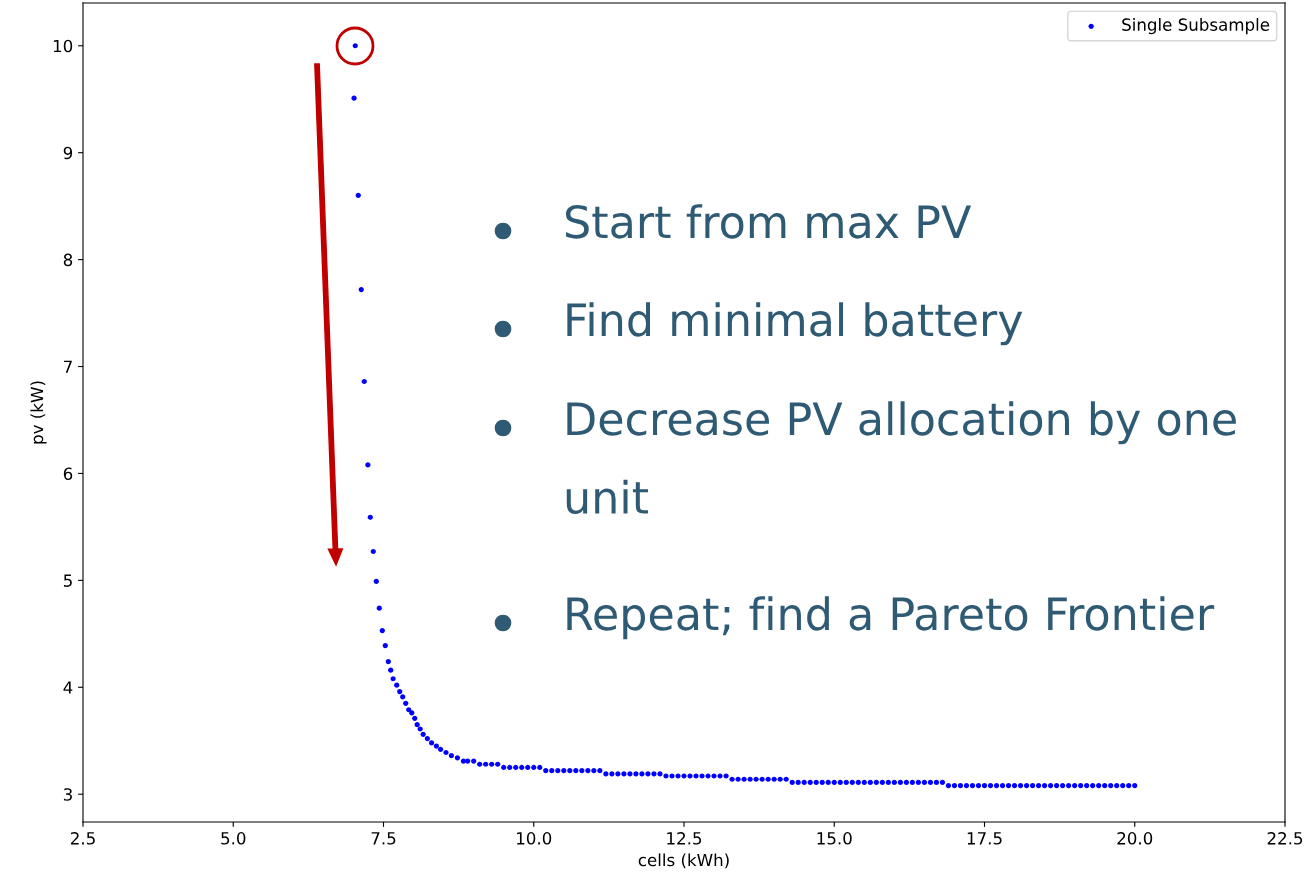 The width and height of the screenshot is (1308, 892). I want to click on legend-label: Single Subsample, so click(1196, 26).